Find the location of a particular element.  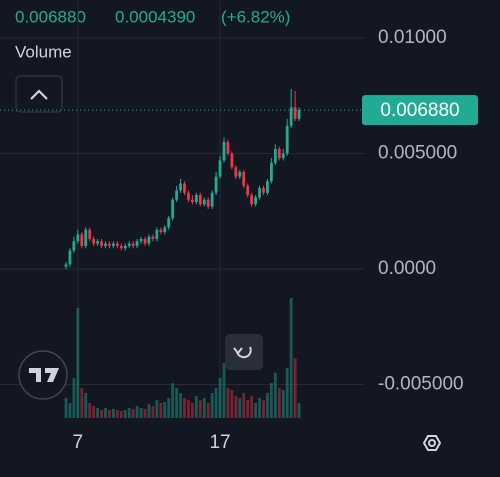

tradingview-logo is located at coordinates (43, 375).